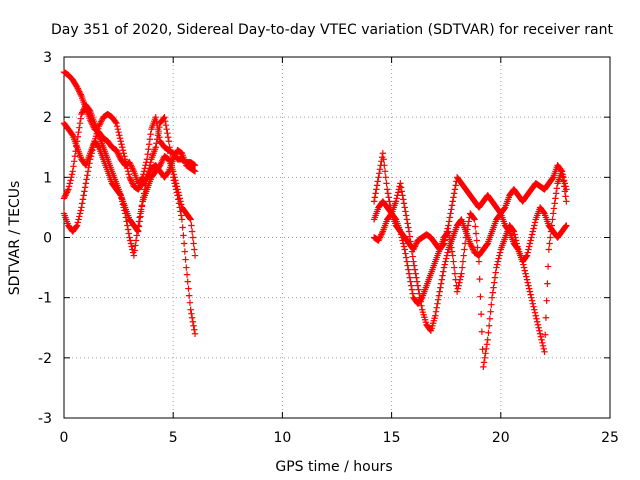 The image size is (640, 480). Describe the element at coordinates (282, 438) in the screenshot. I see `x-tick-label: 10` at that location.